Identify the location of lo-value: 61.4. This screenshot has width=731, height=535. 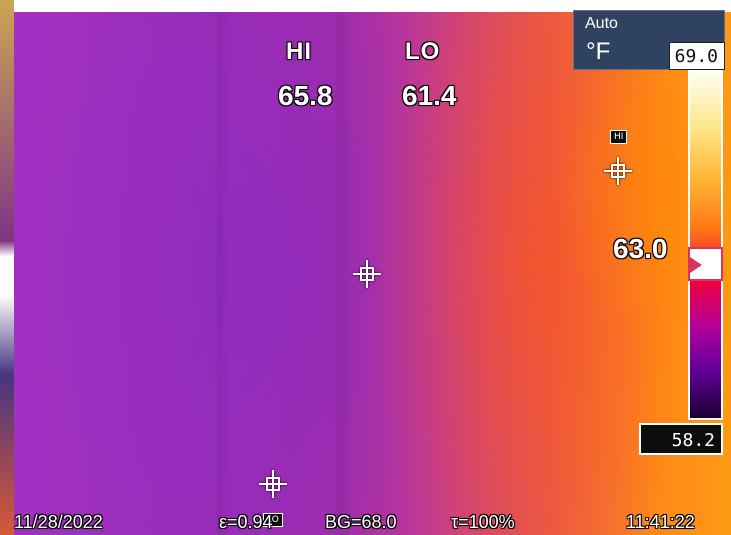
(429, 95).